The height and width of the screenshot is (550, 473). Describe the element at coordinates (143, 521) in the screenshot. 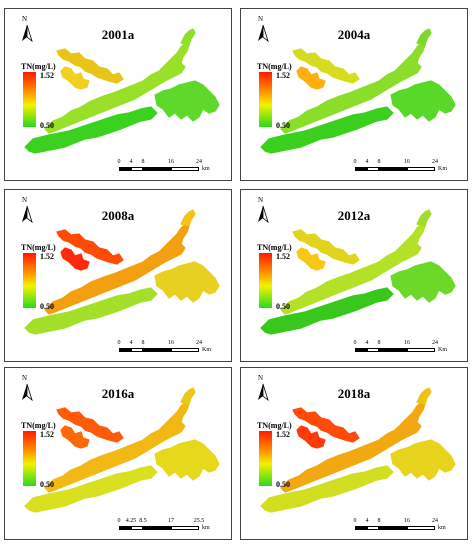

I see `scale-tick-label: 8.5` at that location.